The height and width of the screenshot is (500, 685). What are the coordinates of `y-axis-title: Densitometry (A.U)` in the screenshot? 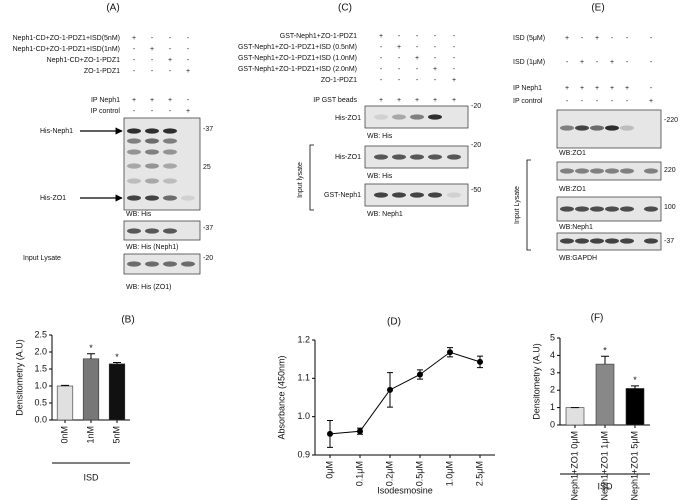 It's located at (536, 381).